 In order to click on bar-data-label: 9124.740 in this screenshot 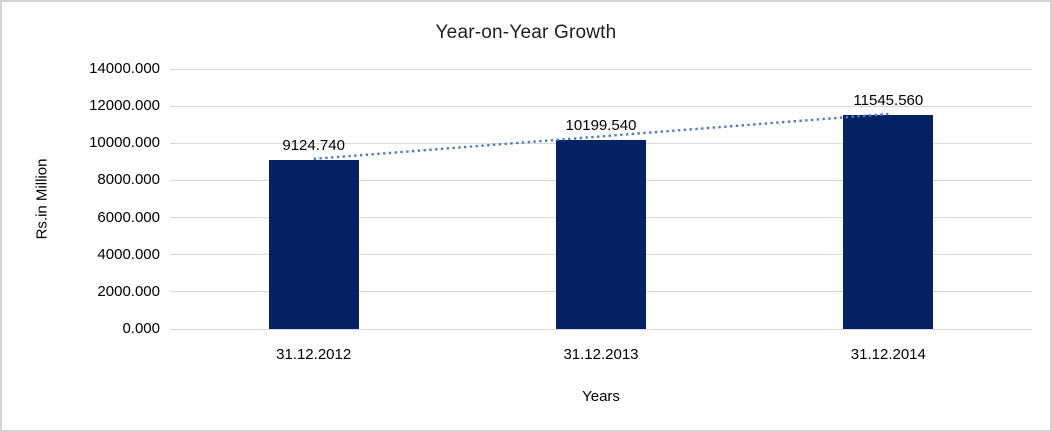, I will do `click(313, 145)`.